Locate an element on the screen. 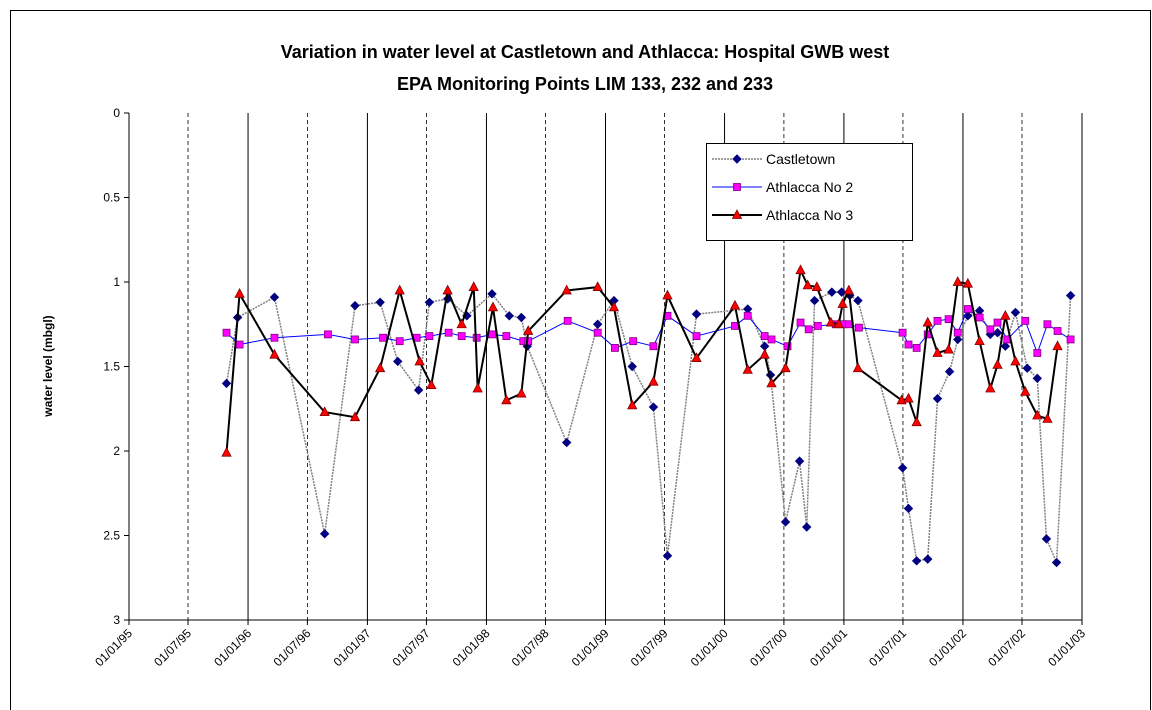  legend-label: Athlacca No 2 is located at coordinates (809, 187).